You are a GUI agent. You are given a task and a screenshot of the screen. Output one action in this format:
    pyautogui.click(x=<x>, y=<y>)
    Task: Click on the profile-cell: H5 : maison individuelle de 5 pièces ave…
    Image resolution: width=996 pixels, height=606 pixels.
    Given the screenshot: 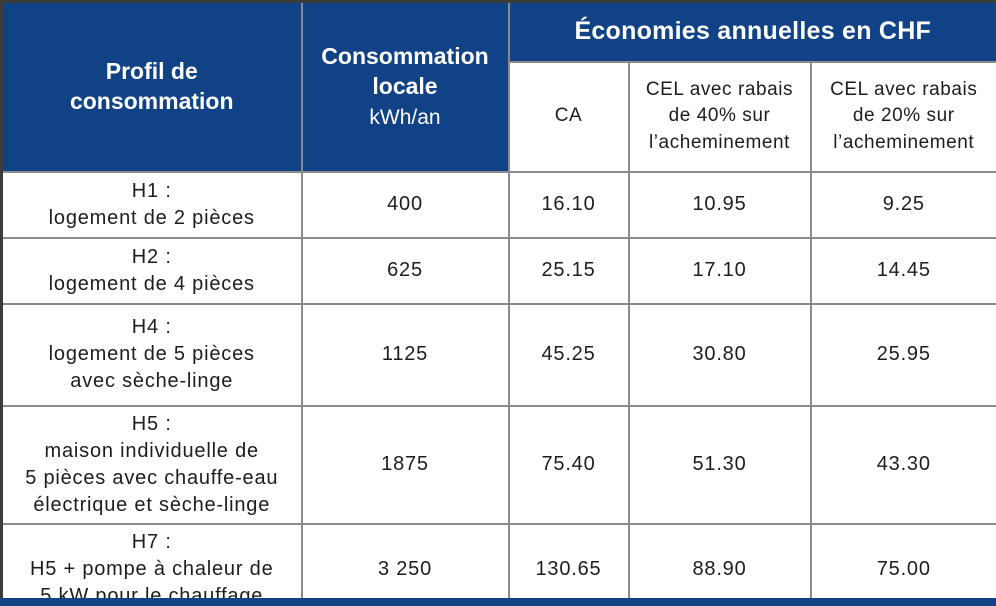 What is the action you would take?
    pyautogui.click(x=151, y=464)
    